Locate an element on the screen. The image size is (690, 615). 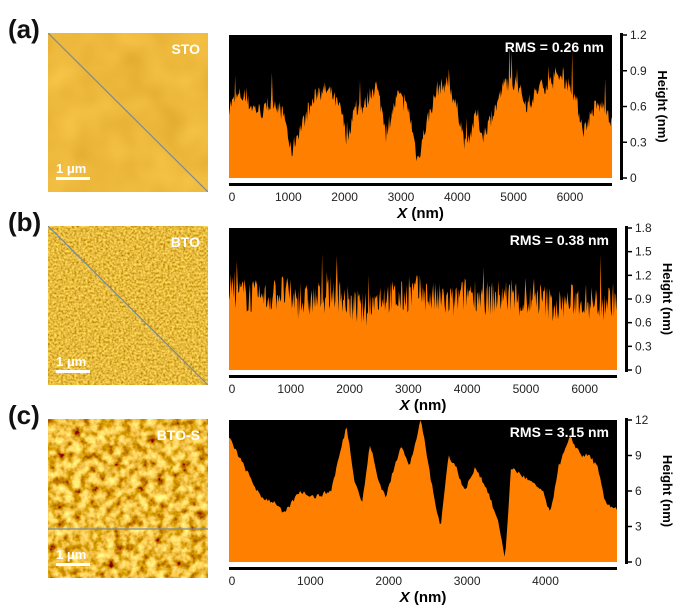
panel-label-c: (c) is located at coordinates (24, 415).